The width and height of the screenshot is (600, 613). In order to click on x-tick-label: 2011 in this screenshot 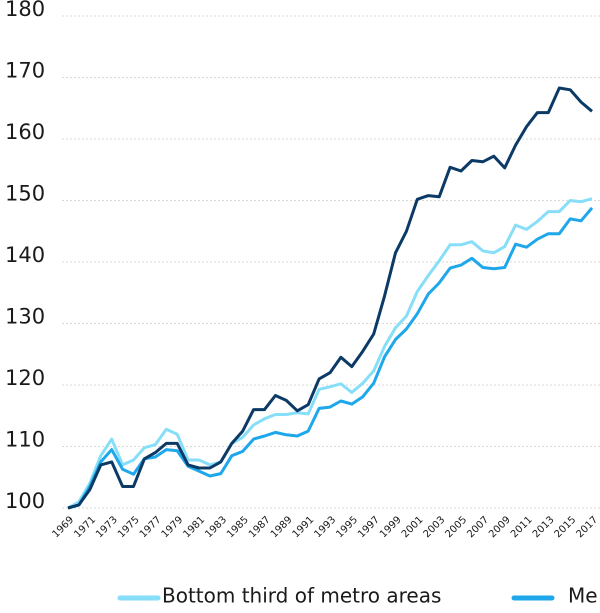, I will do `click(522, 527)`.